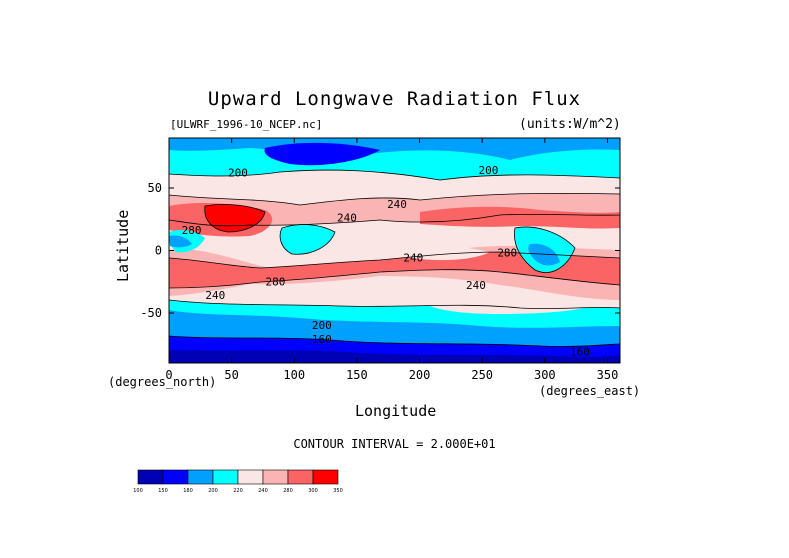 This screenshot has width=789, height=558. What do you see at coordinates (608, 375) in the screenshot?
I see `x-tick-label: 350` at bounding box center [608, 375].